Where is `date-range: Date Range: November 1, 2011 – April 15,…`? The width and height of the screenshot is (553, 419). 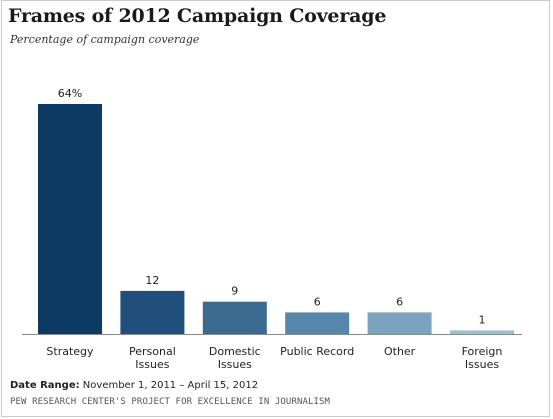 date-range: Date Range: November 1, 2011 – April 15,… is located at coordinates (134, 385).